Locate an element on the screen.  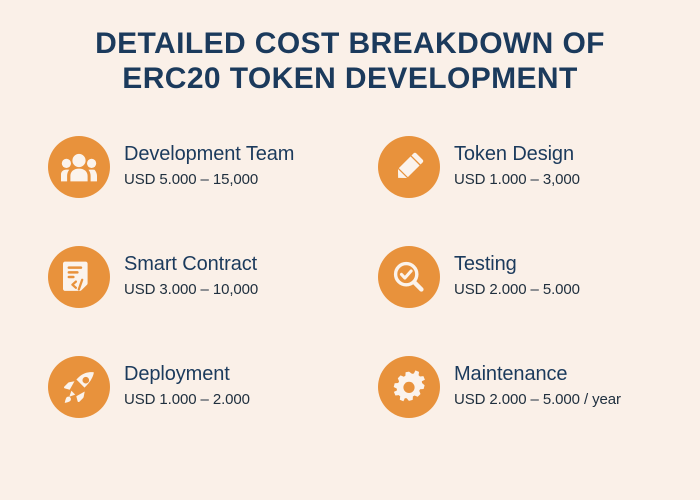
list-item-label: Testing is located at coordinates (485, 263).